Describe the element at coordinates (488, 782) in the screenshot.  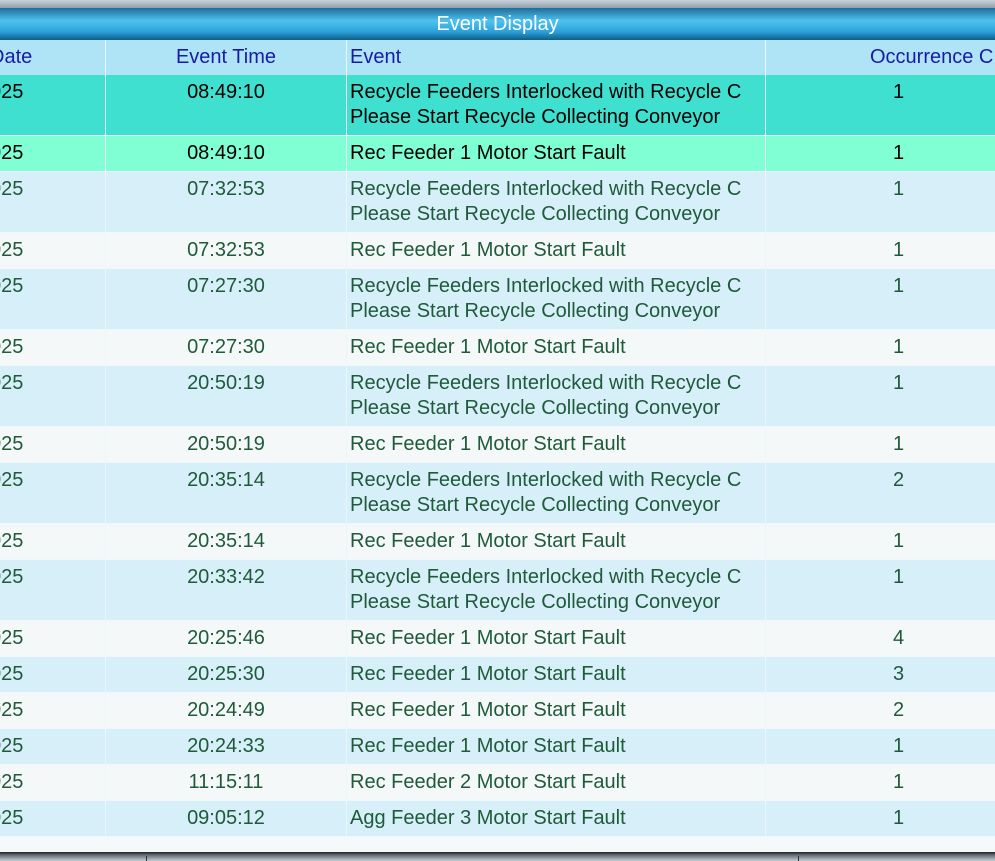
I see `event-text-line: Rec Feeder 2 Motor Start Fault` at that location.